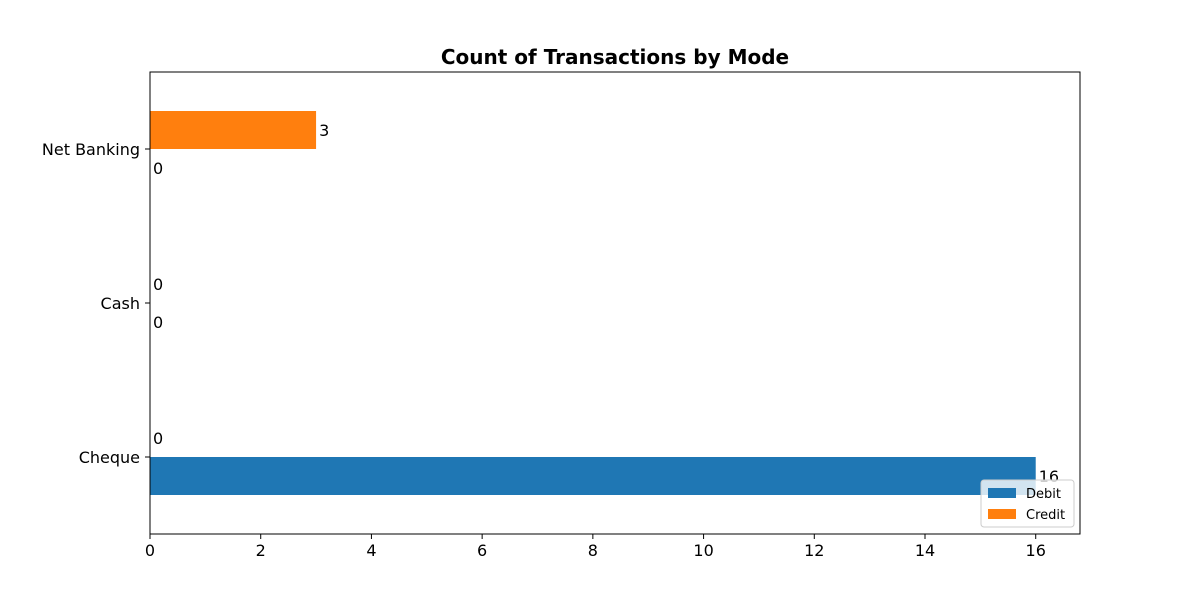  Describe the element at coordinates (158, 168) in the screenshot. I see `data-label-debit-net-banking: 0` at that location.